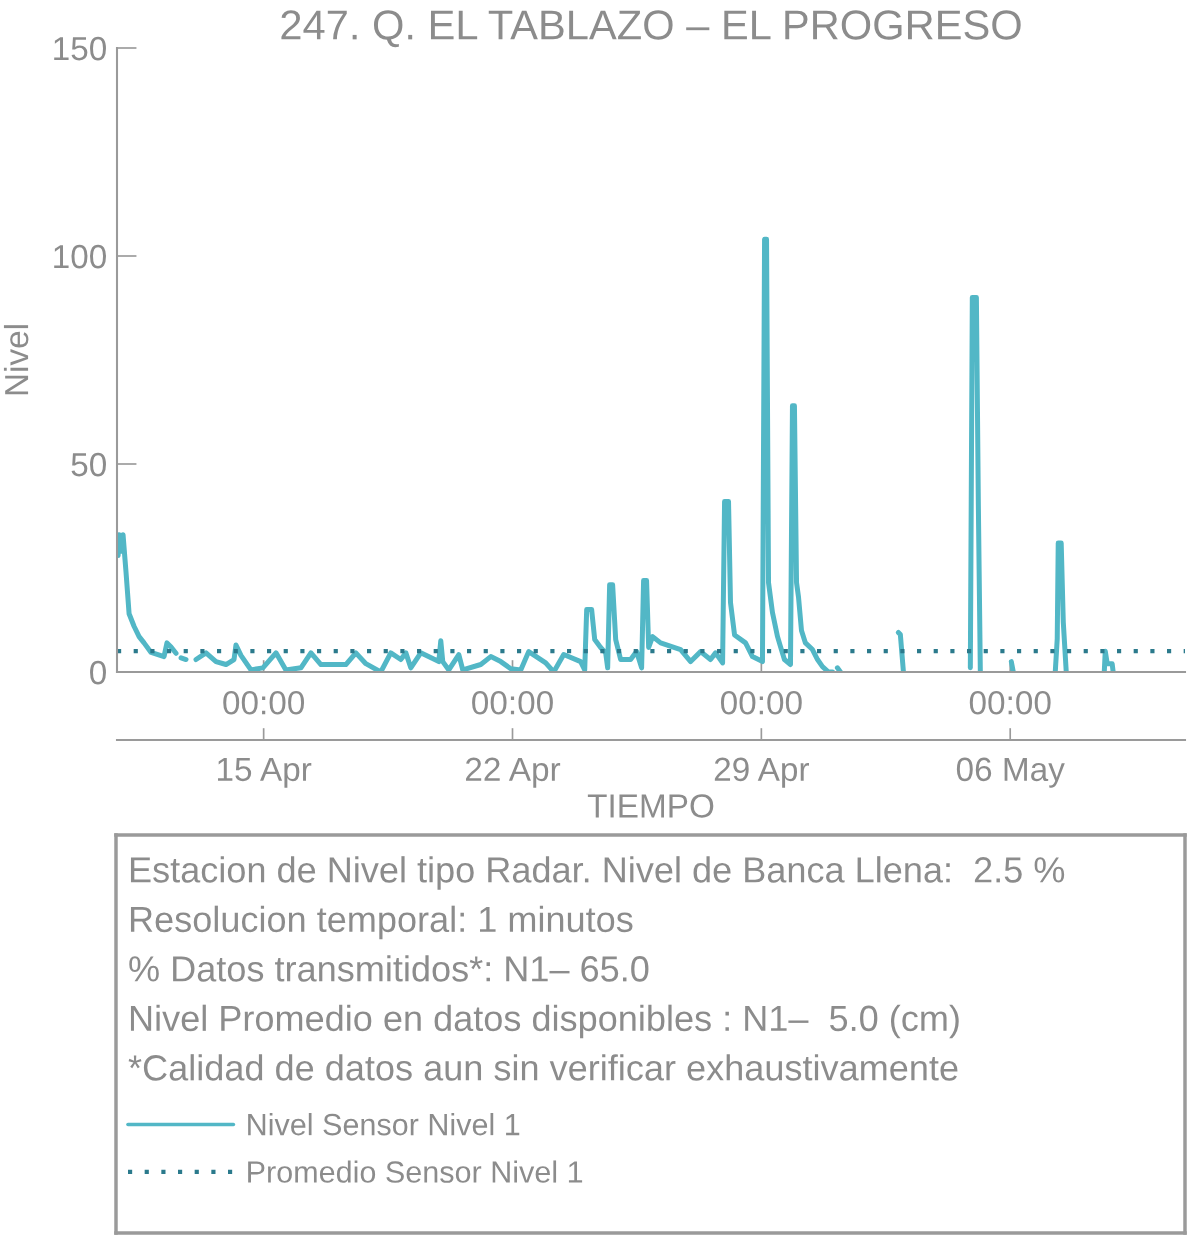 This screenshot has height=1236, width=1187. What do you see at coordinates (265, 772) in the screenshot?
I see `x2-tick-label: 15 Apr` at bounding box center [265, 772].